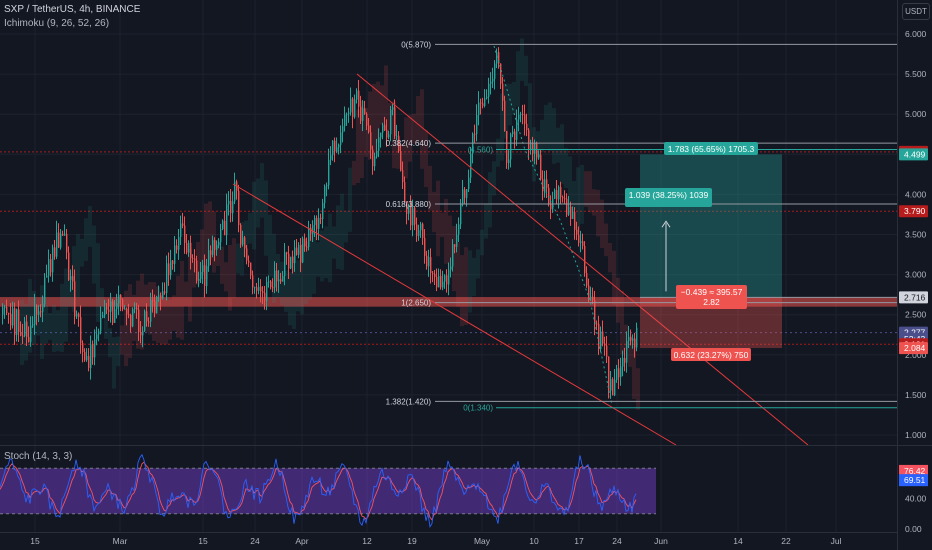 The height and width of the screenshot is (550, 932). What do you see at coordinates (913, 297) in the screenshot?
I see `price-label-bg` at bounding box center [913, 297].